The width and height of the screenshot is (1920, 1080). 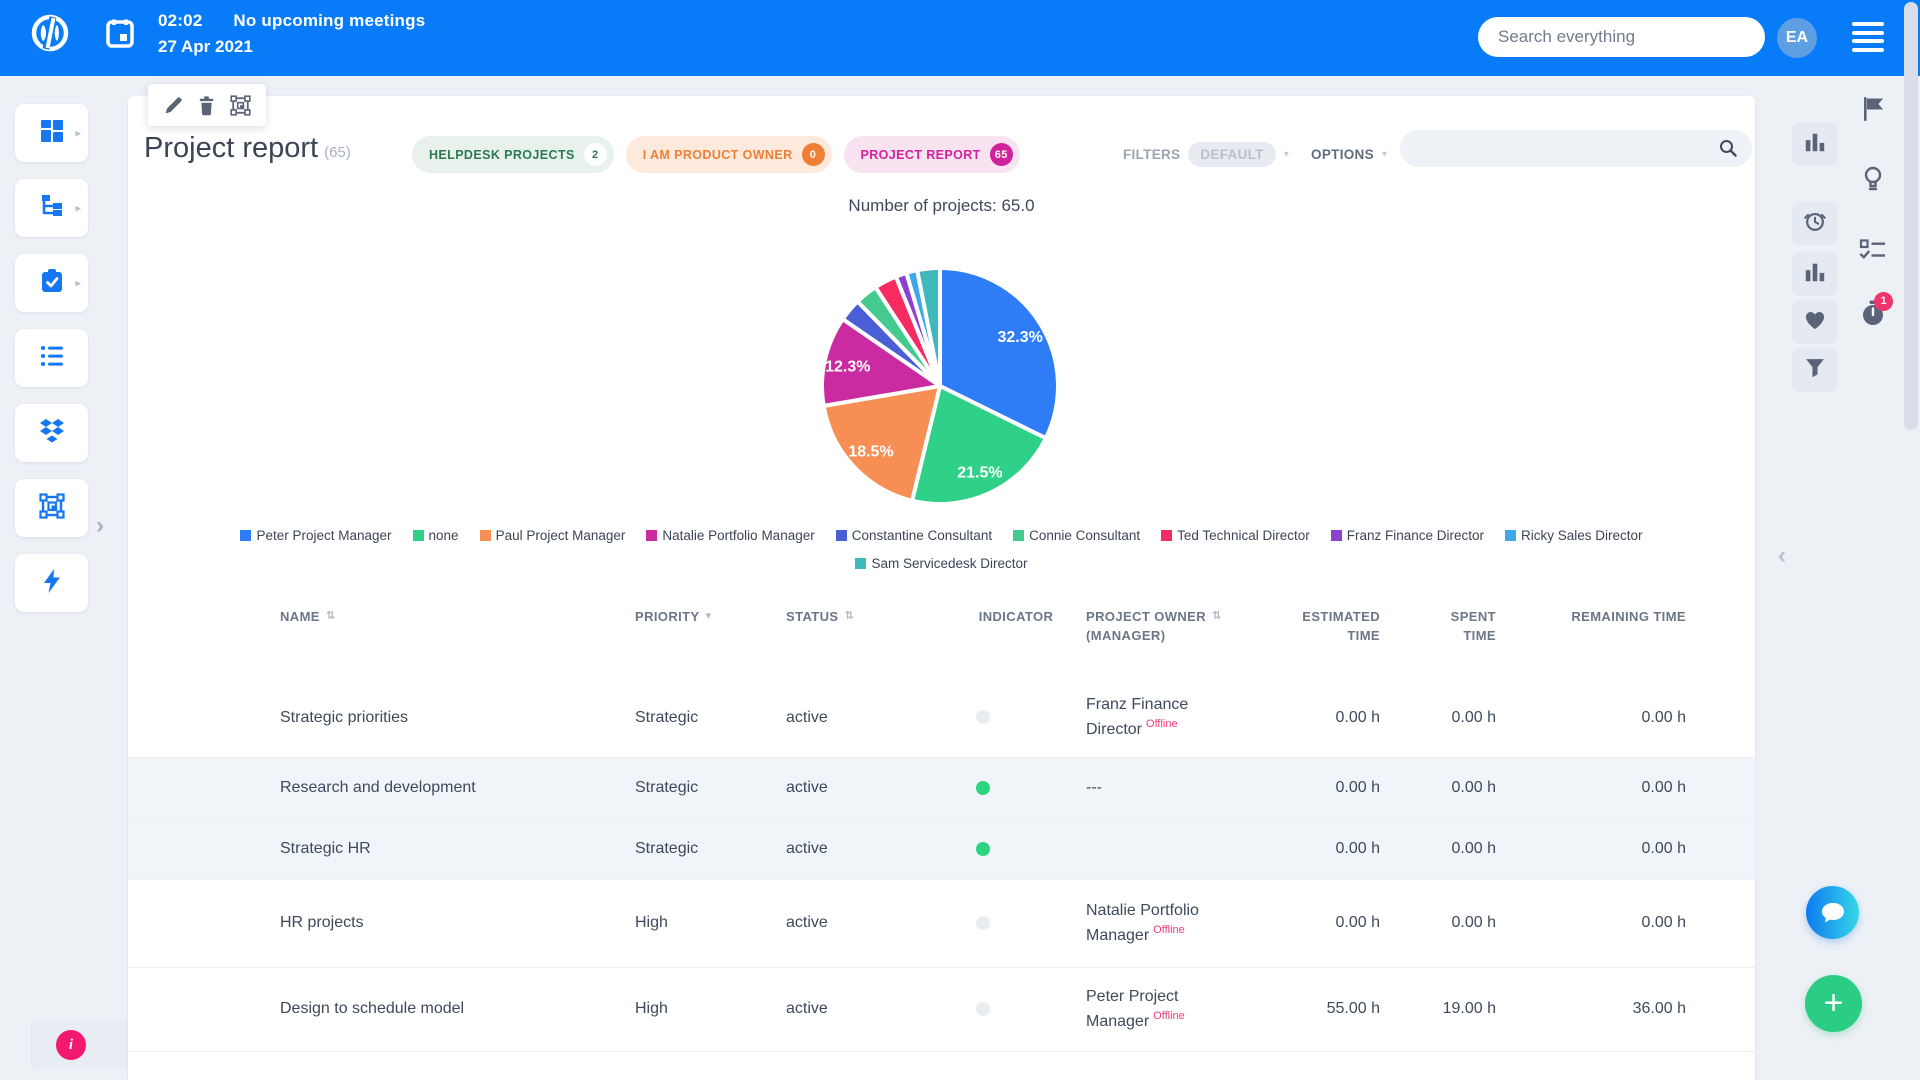 I want to click on cell-project-name: Strategic HR, so click(x=325, y=849).